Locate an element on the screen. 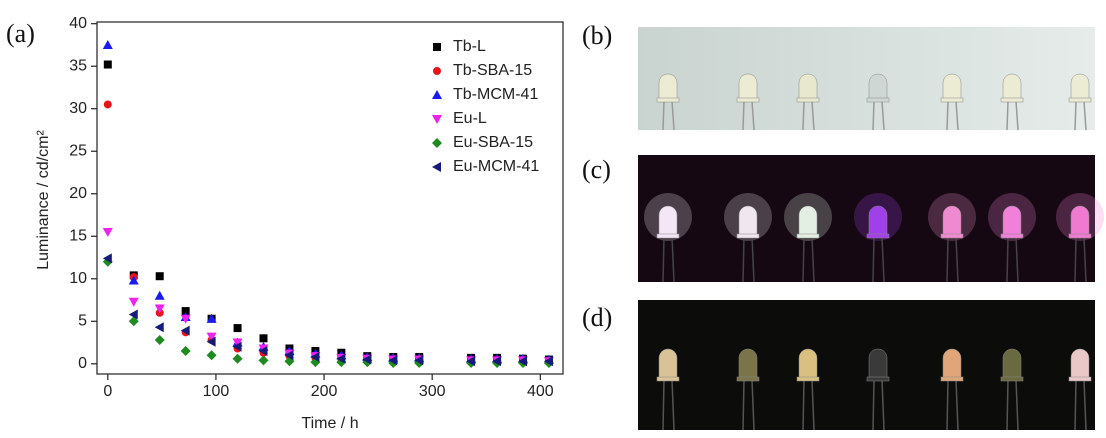 Image resolution: width=1106 pixels, height=438 pixels. legend-label: Tb-MCM-41 is located at coordinates (495, 94).